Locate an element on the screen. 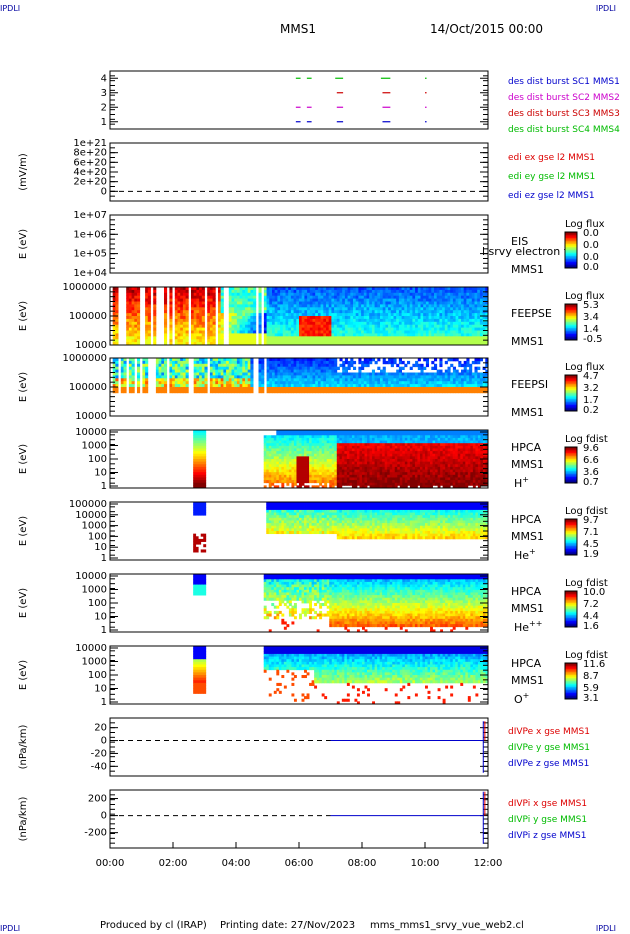  feepse-colorbar-tick: -0.5 is located at coordinates (593, 339).